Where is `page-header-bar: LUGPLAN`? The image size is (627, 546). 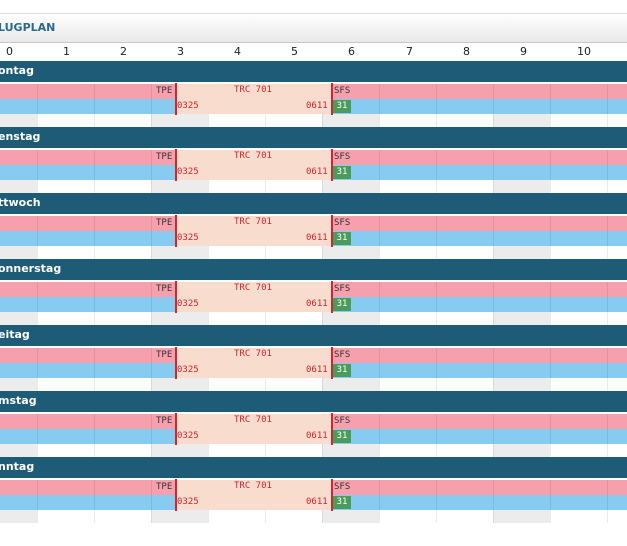
page-header-bar: LUGPLAN is located at coordinates (313, 28).